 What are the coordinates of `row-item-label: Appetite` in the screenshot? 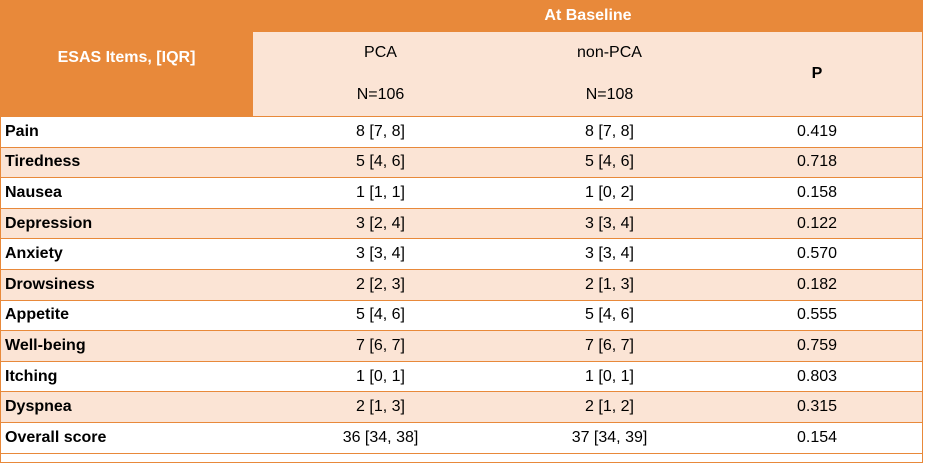 It's located at (126, 315).